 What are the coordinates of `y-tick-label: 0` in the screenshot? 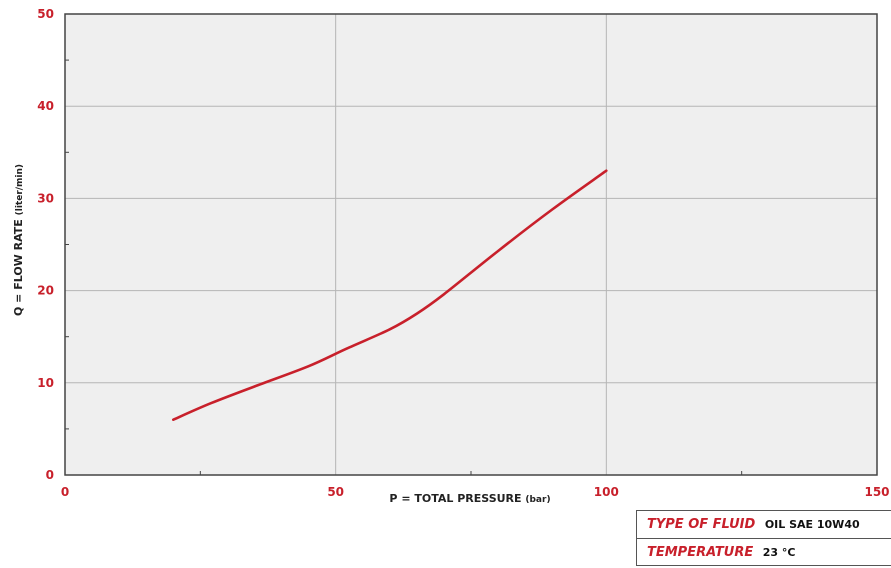 It's located at (50, 475).